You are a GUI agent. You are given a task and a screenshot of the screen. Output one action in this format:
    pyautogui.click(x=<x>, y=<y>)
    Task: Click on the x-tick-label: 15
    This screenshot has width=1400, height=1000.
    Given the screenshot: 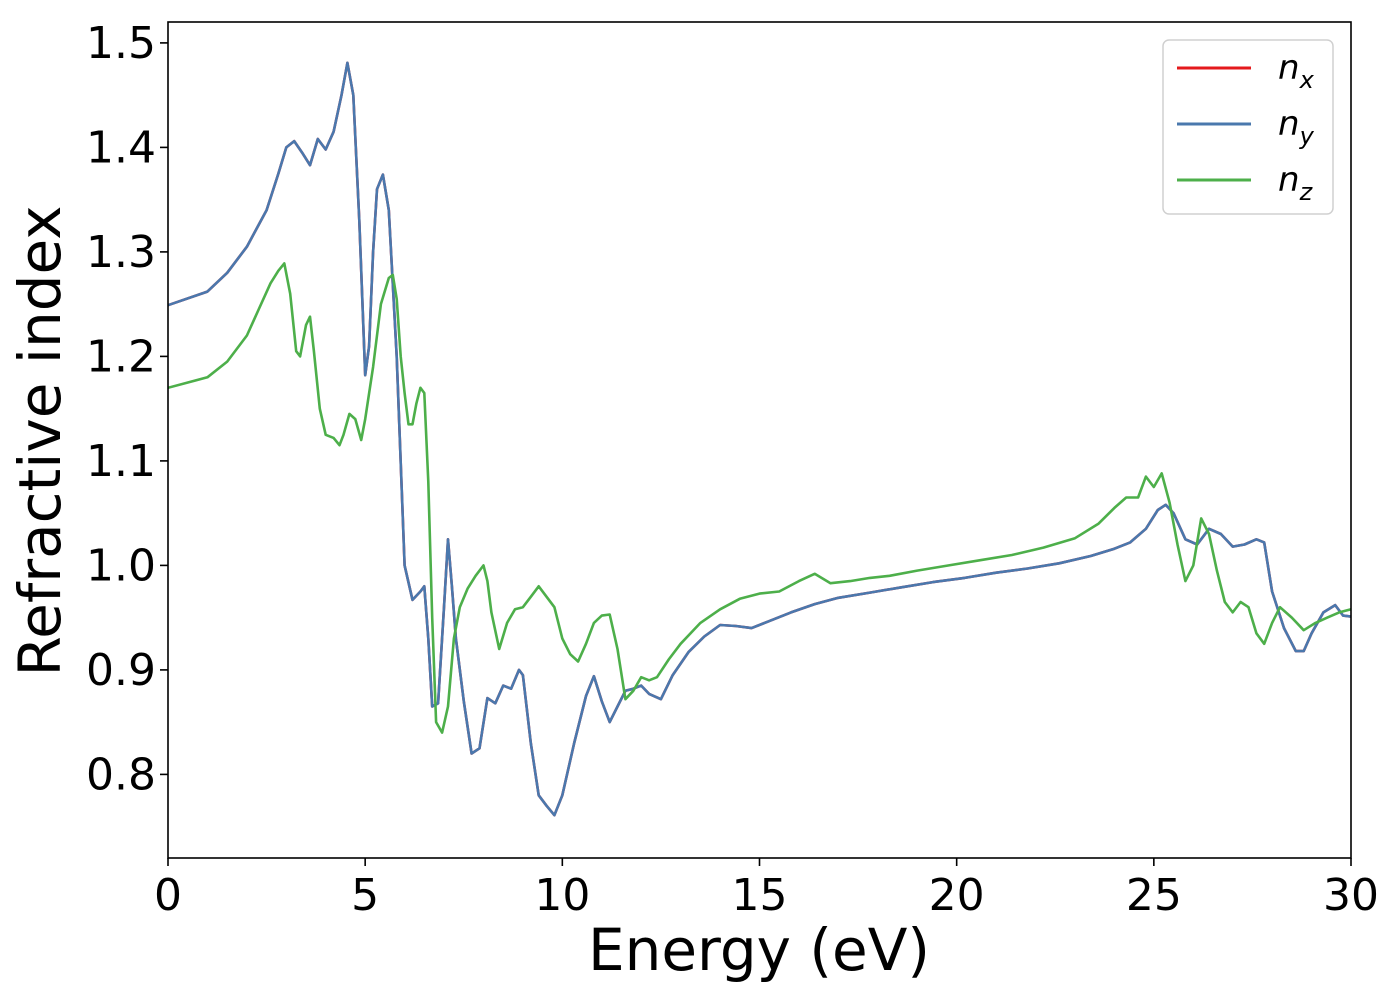 What is the action you would take?
    pyautogui.click(x=760, y=895)
    